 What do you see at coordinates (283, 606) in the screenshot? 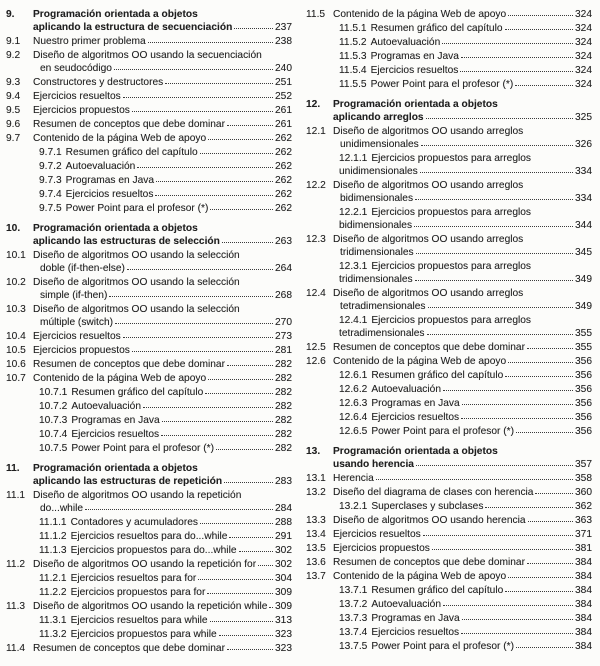
I see `page-number: 309` at bounding box center [283, 606].